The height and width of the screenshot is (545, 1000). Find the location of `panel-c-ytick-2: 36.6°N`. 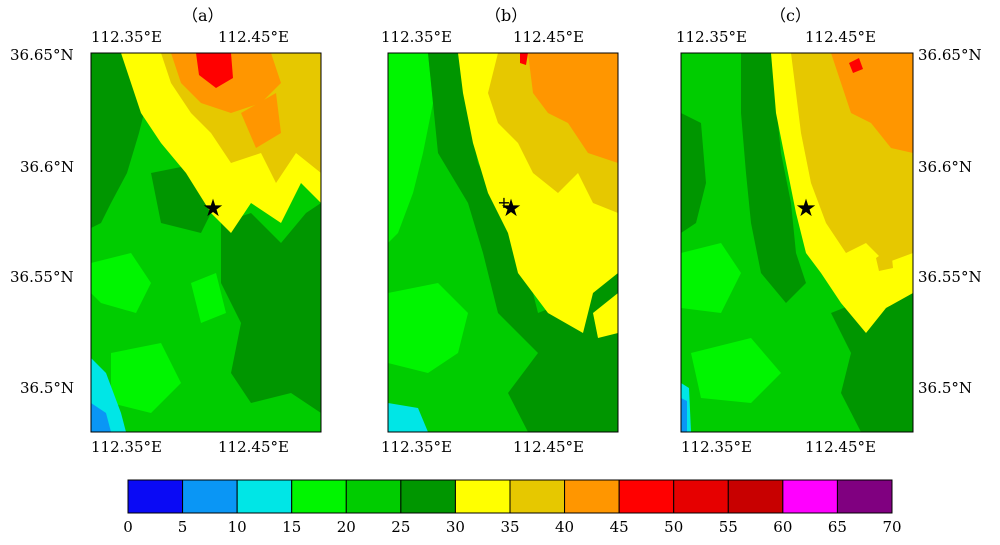

panel-c-ytick-2: 36.6°N is located at coordinates (945, 167).